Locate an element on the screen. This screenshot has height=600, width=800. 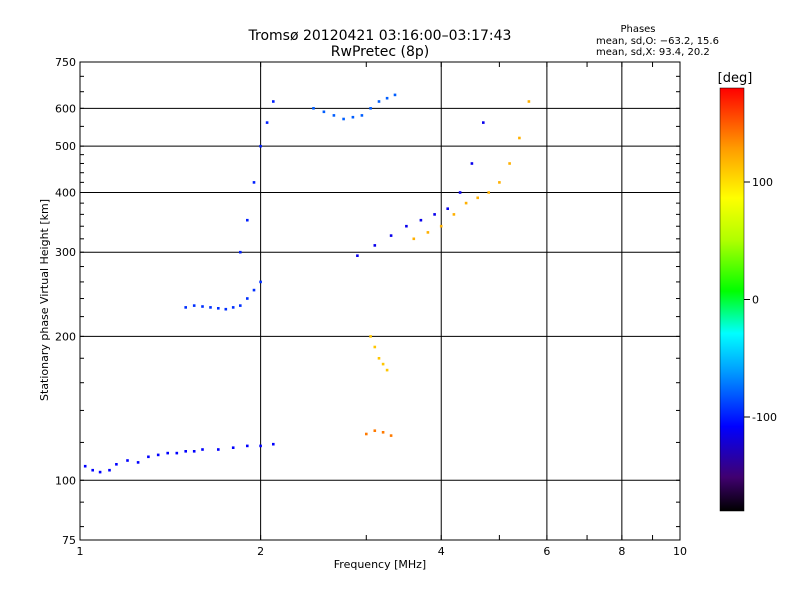
y-tick-label: 75 is located at coordinates (69, 540).